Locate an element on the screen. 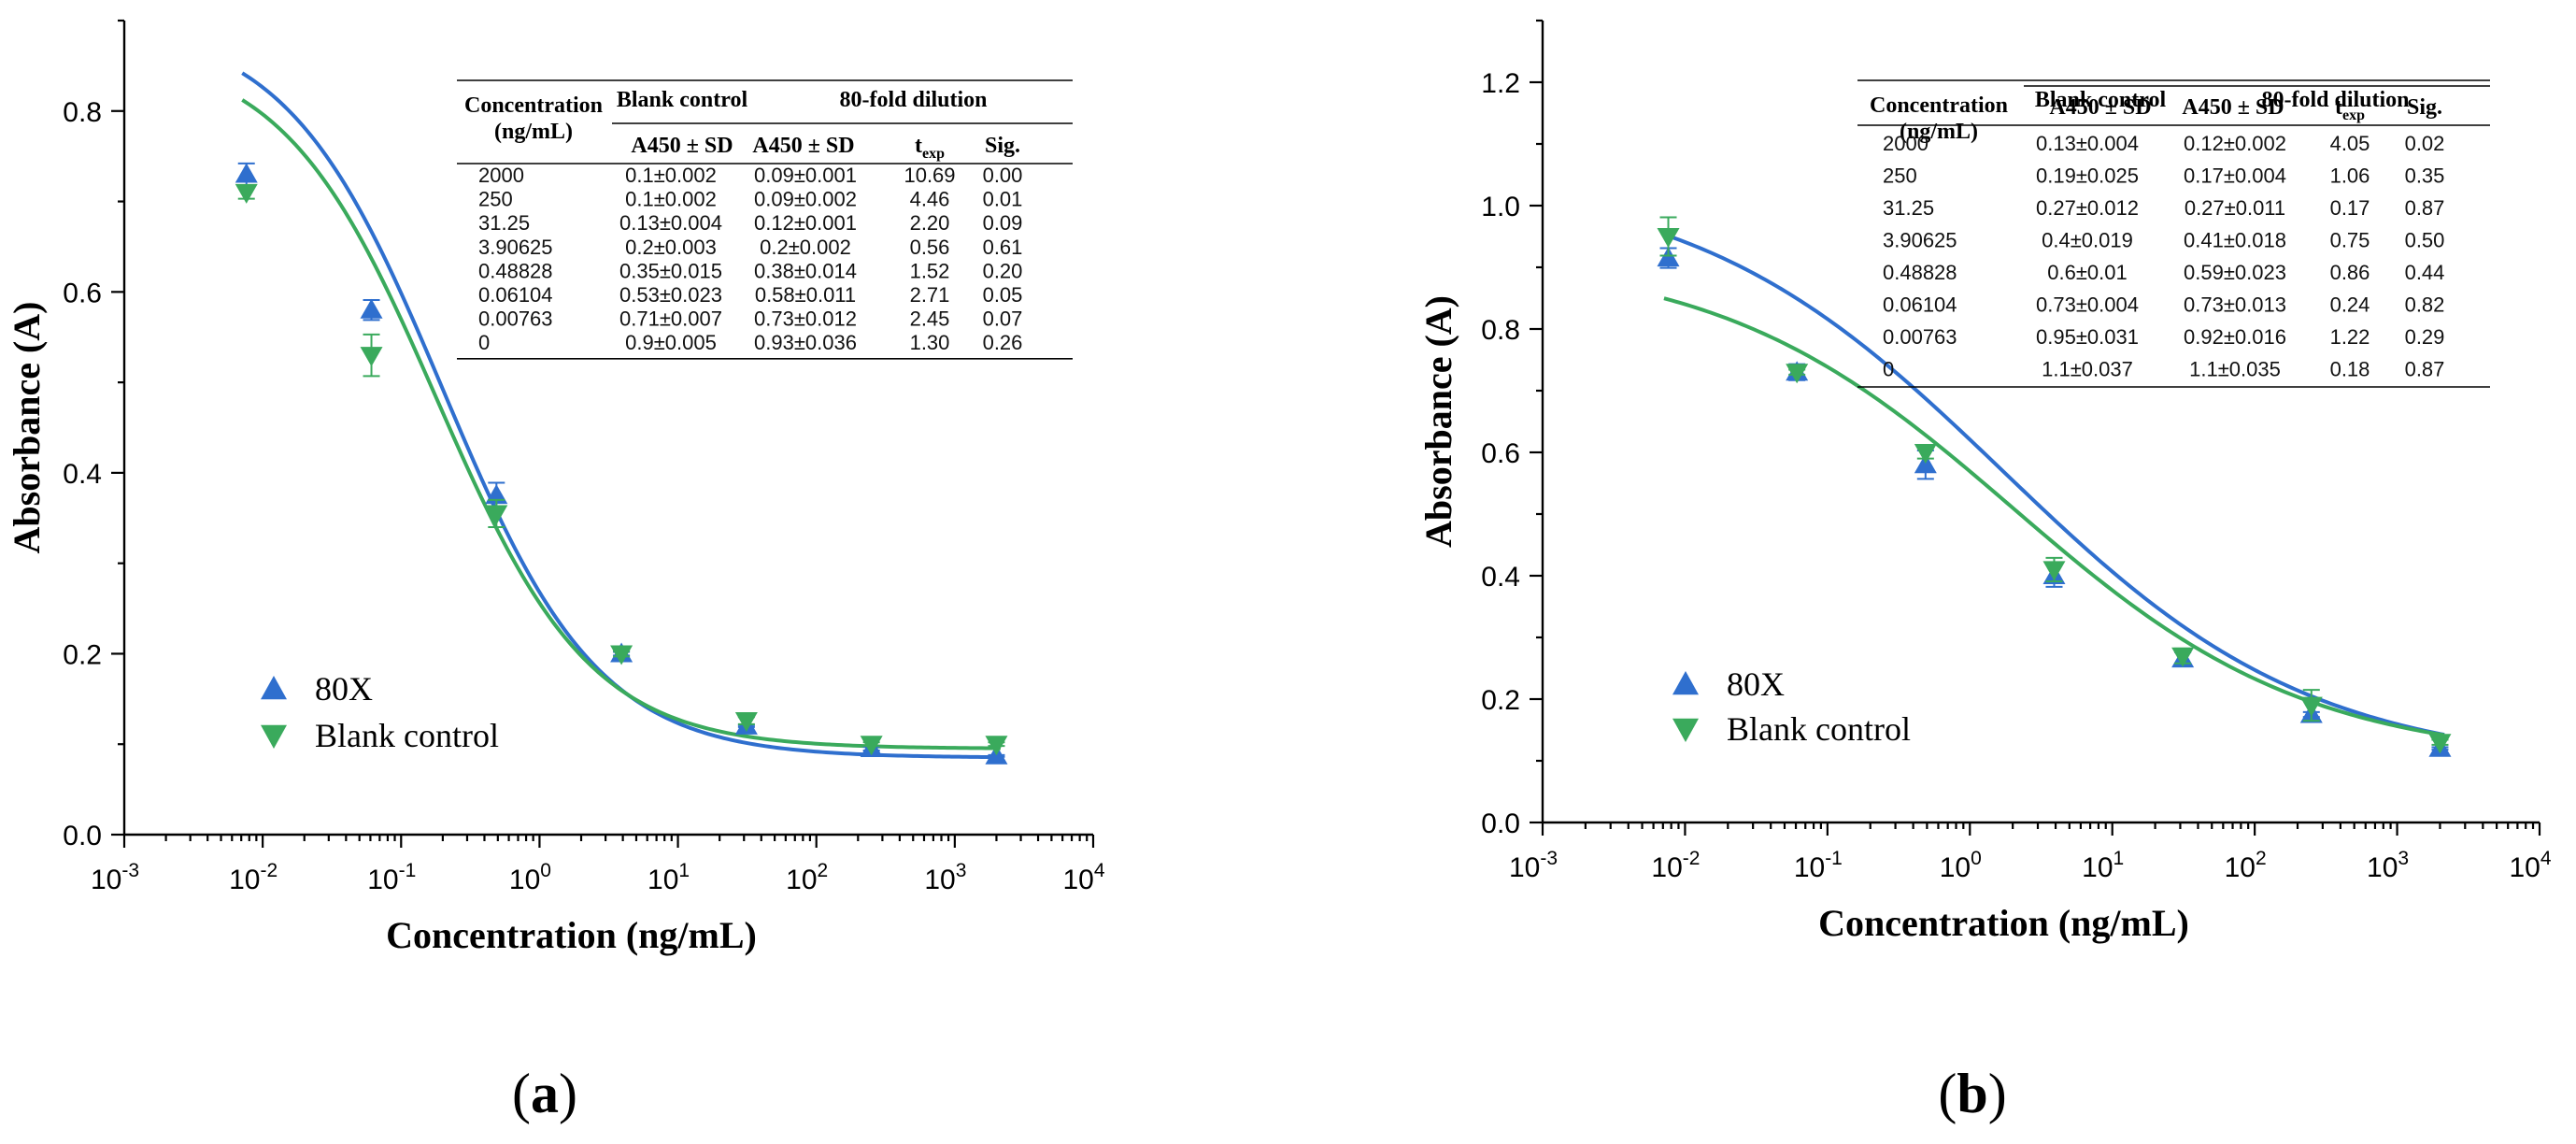  y-tick-label: 0.4 is located at coordinates (83, 475).